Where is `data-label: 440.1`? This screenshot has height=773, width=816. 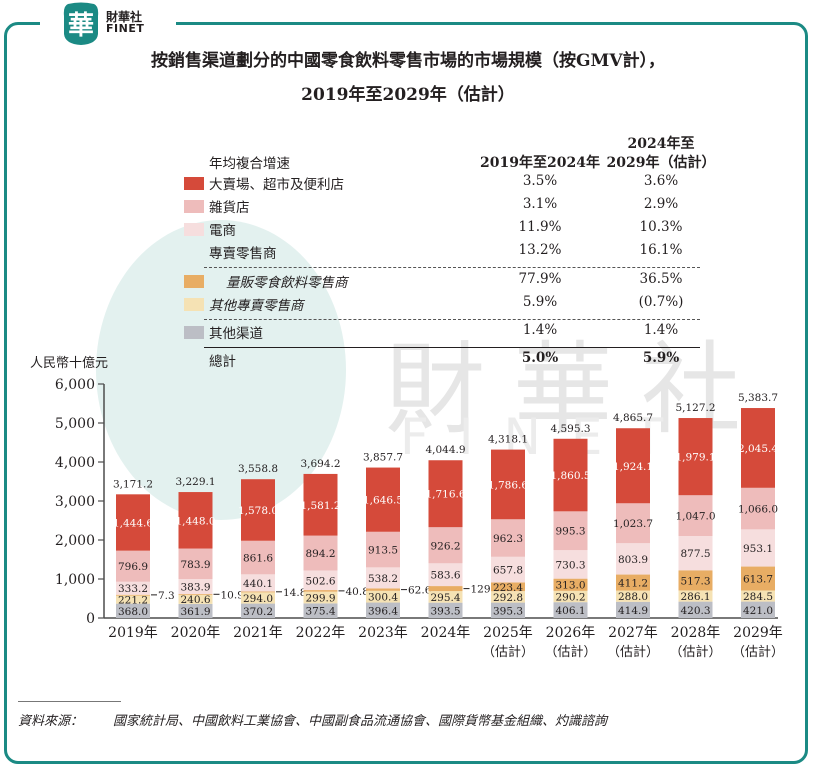
data-label: 440.1 is located at coordinates (258, 584).